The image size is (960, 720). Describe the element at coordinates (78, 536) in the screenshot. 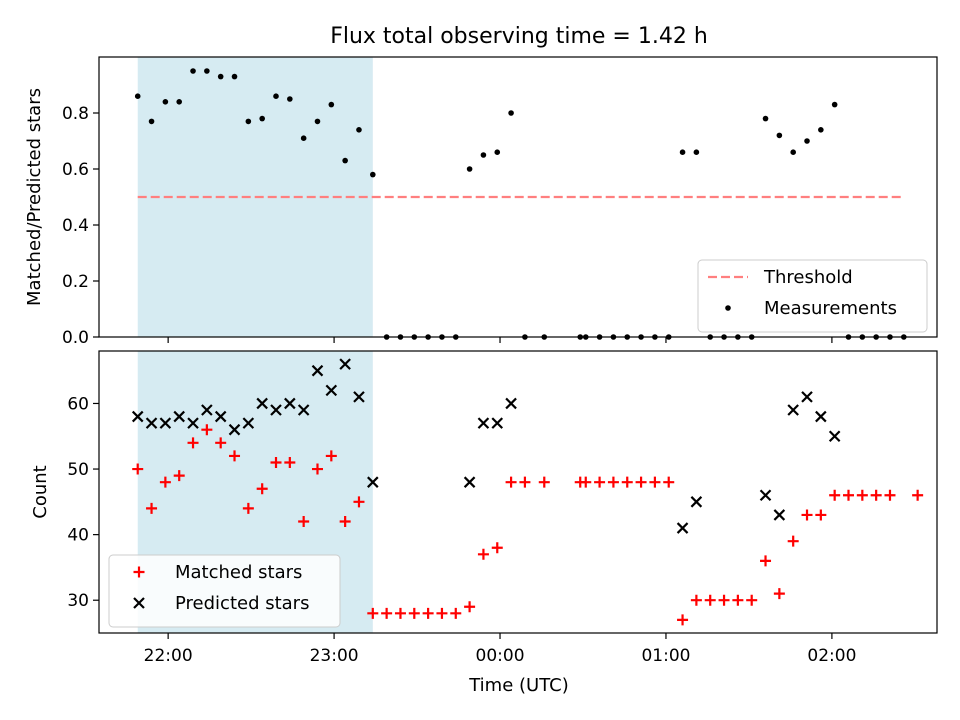

I see `bottom-ytick-label: 40` at that location.